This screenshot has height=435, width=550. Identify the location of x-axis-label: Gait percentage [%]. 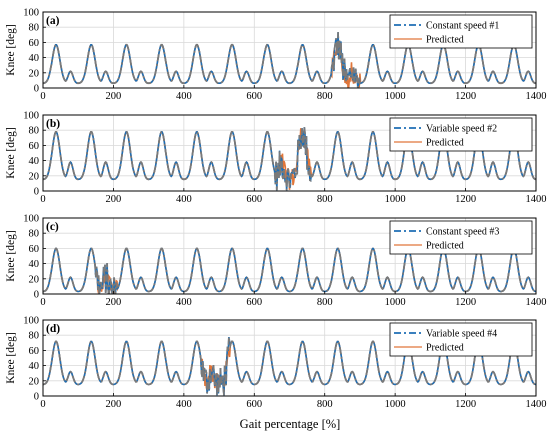
(290, 424).